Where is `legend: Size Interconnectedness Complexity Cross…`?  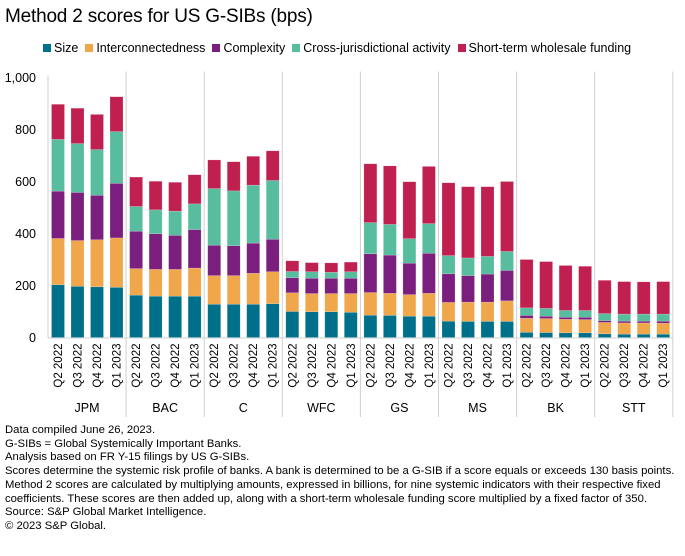
legend: Size Interconnectedness Complexity Cross… is located at coordinates (340, 48).